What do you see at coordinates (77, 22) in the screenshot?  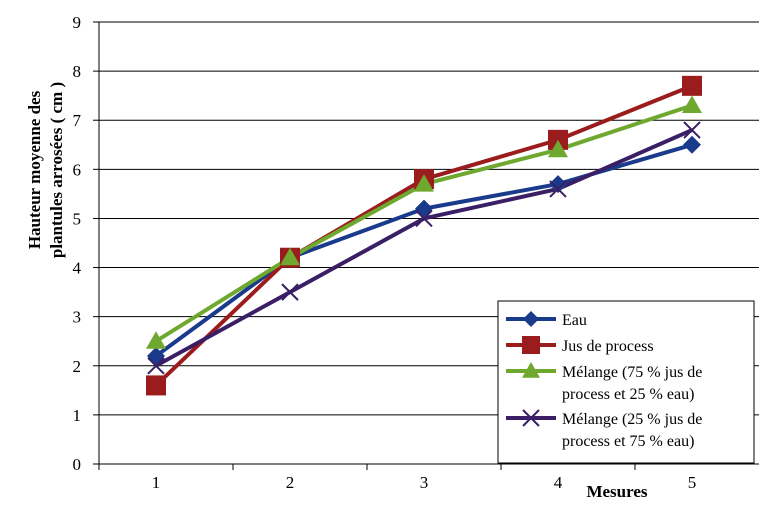 I see `y-tick-label: 9` at bounding box center [77, 22].